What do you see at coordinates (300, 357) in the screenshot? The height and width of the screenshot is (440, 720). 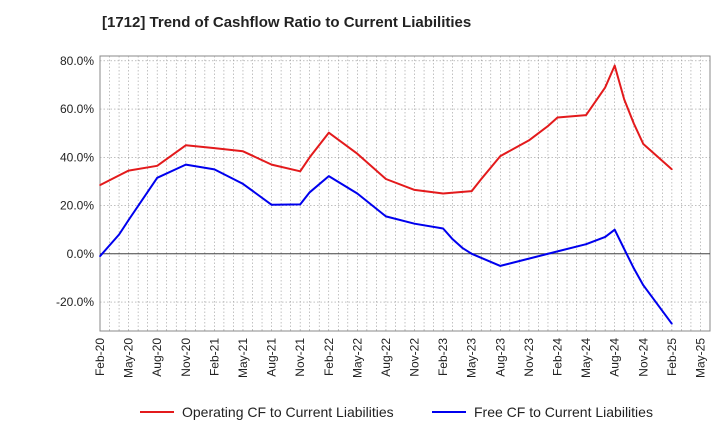 I see `x-tick-label: Nov-21` at bounding box center [300, 357].